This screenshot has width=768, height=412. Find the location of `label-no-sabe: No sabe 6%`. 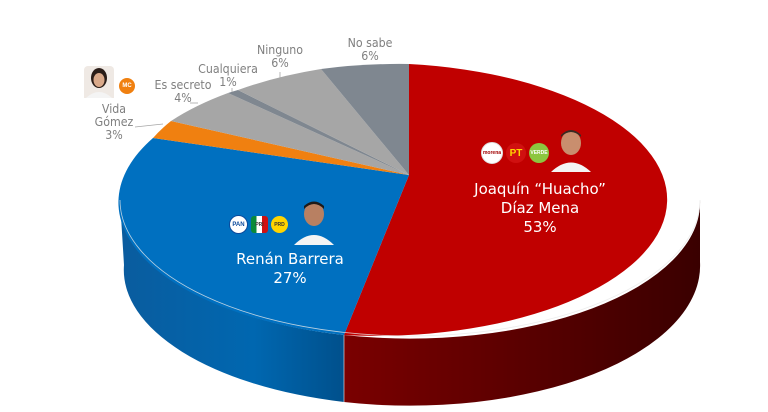

label-no-sabe: No sabe 6% is located at coordinates (369, 50).